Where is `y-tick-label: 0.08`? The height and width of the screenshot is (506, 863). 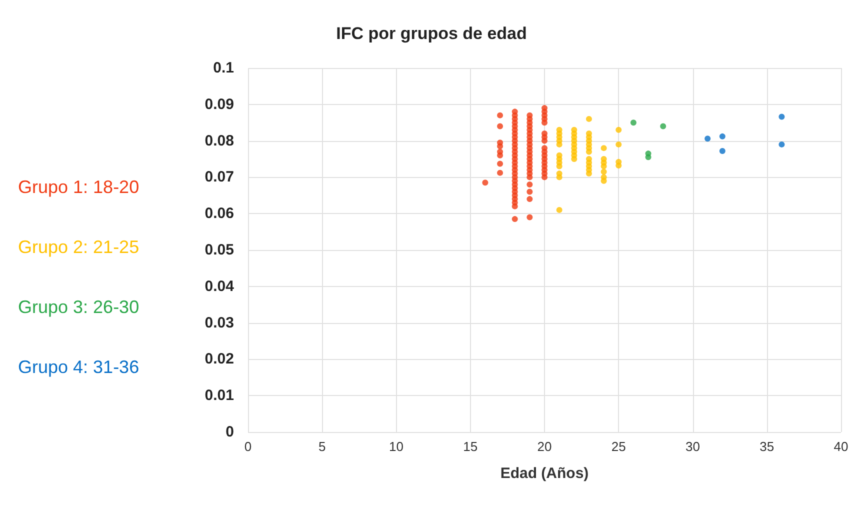
y-tick-label: 0.08 is located at coordinates (219, 141).